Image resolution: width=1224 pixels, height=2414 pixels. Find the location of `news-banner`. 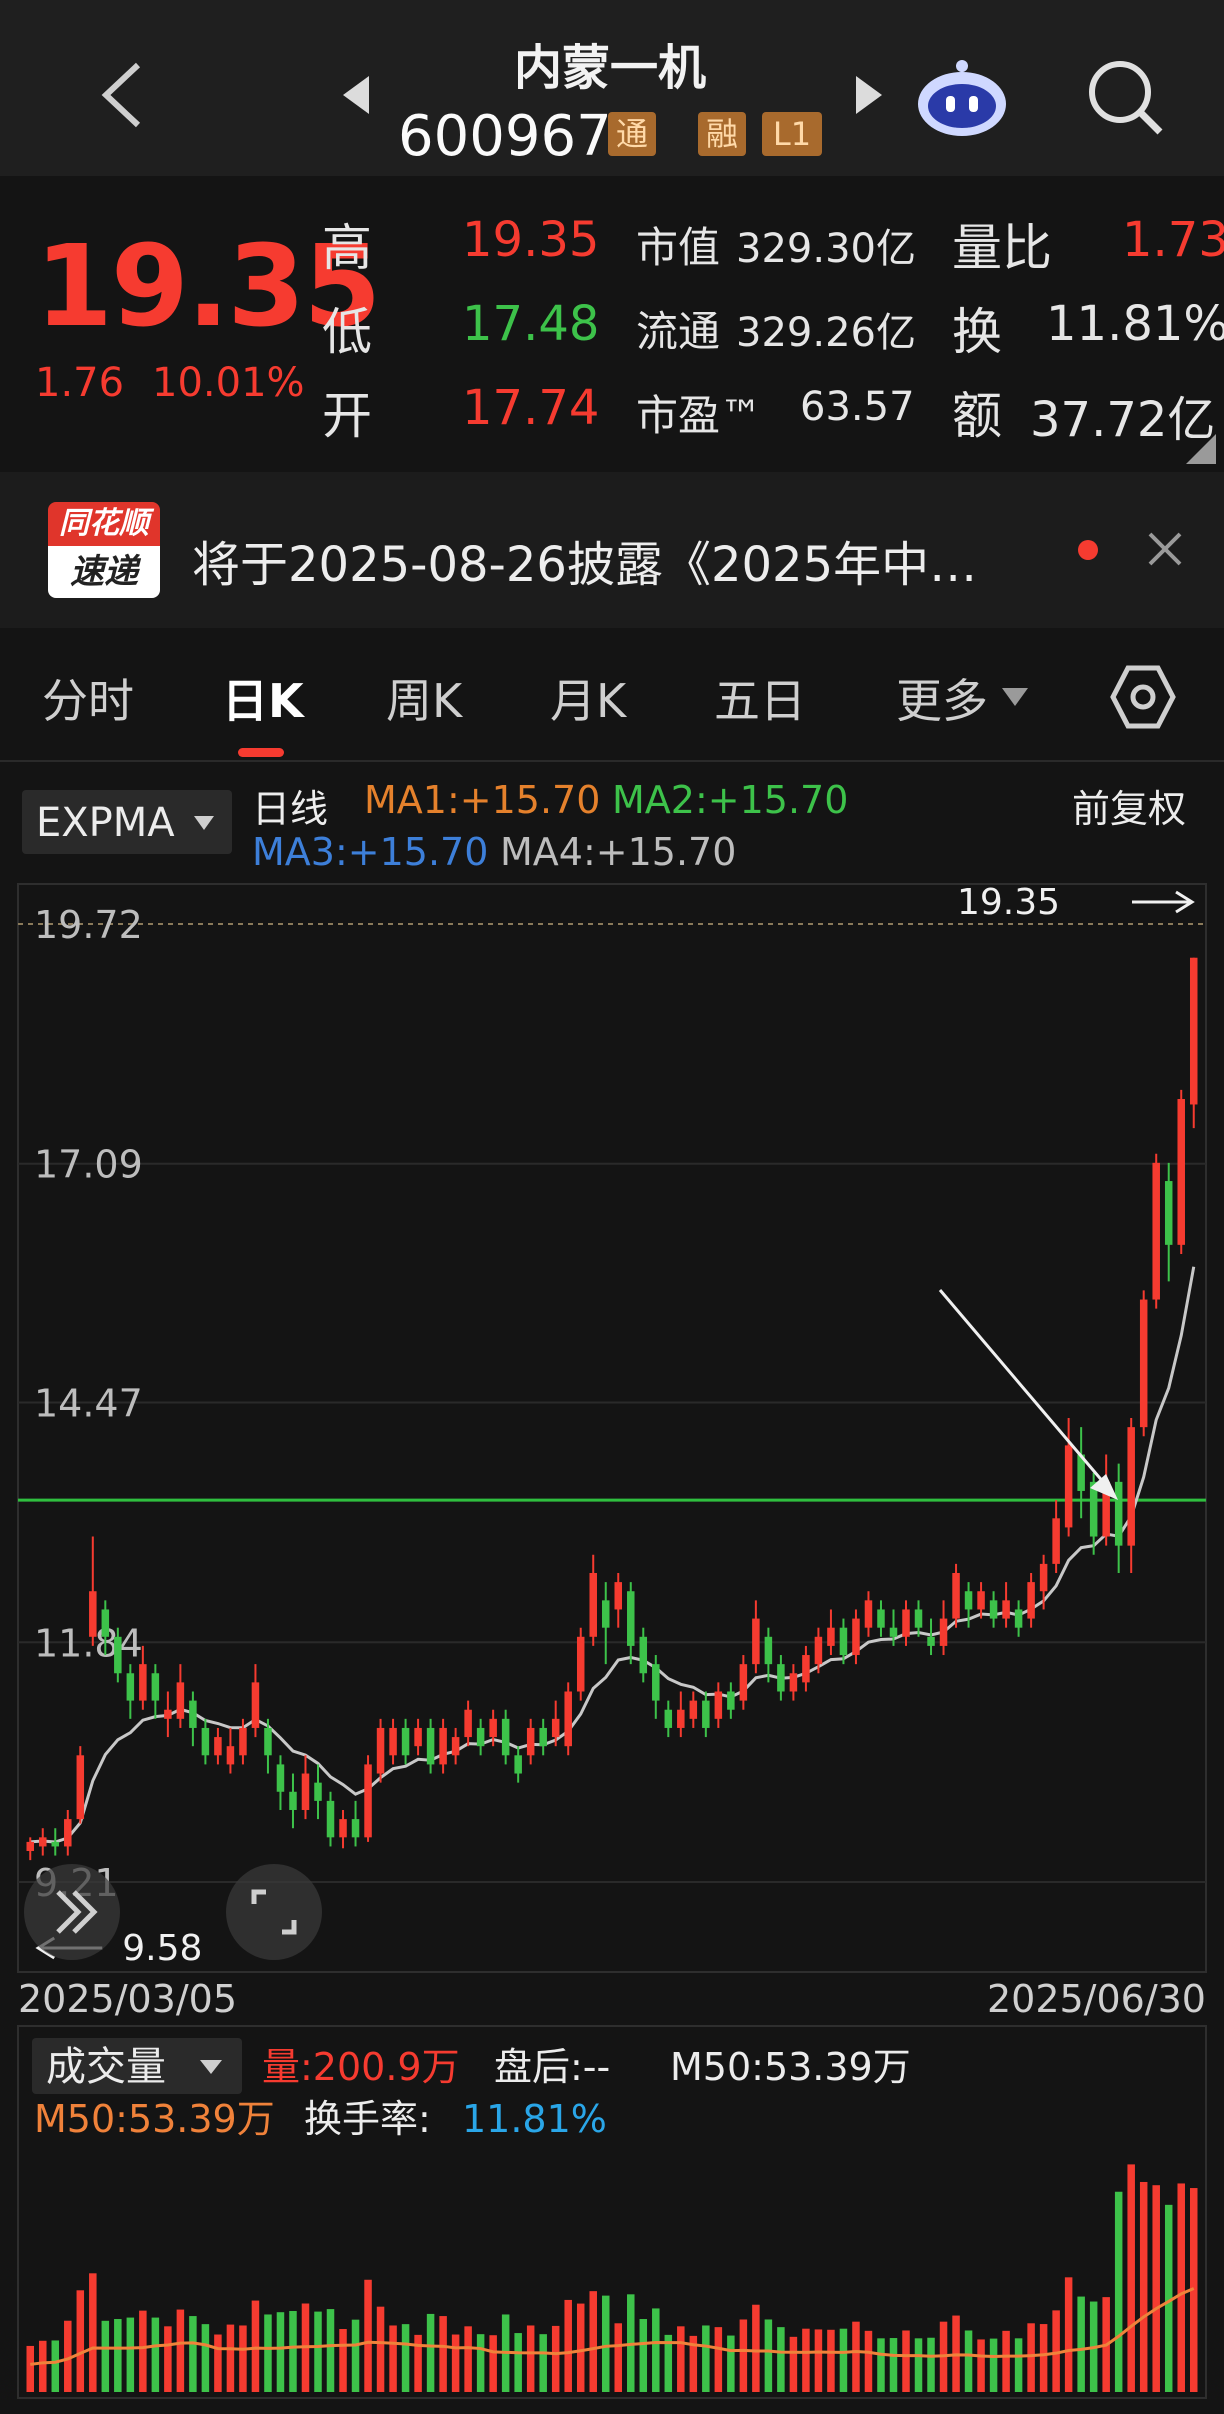

news-banner is located at coordinates (612, 550).